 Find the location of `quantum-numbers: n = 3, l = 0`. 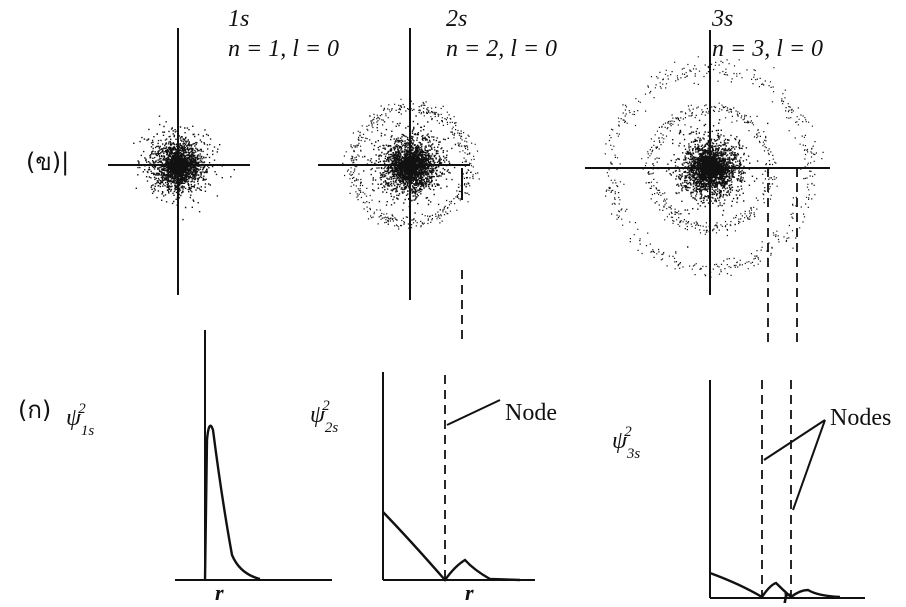

quantum-numbers: n = 3, l = 0 is located at coordinates (767, 49).